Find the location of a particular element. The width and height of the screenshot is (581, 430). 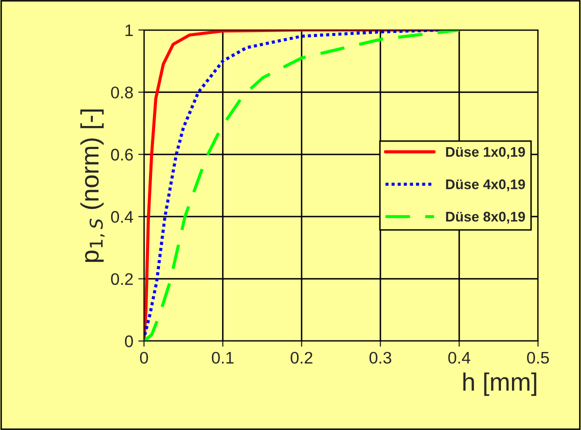

x-axis-title: h [mm] is located at coordinates (499, 384).